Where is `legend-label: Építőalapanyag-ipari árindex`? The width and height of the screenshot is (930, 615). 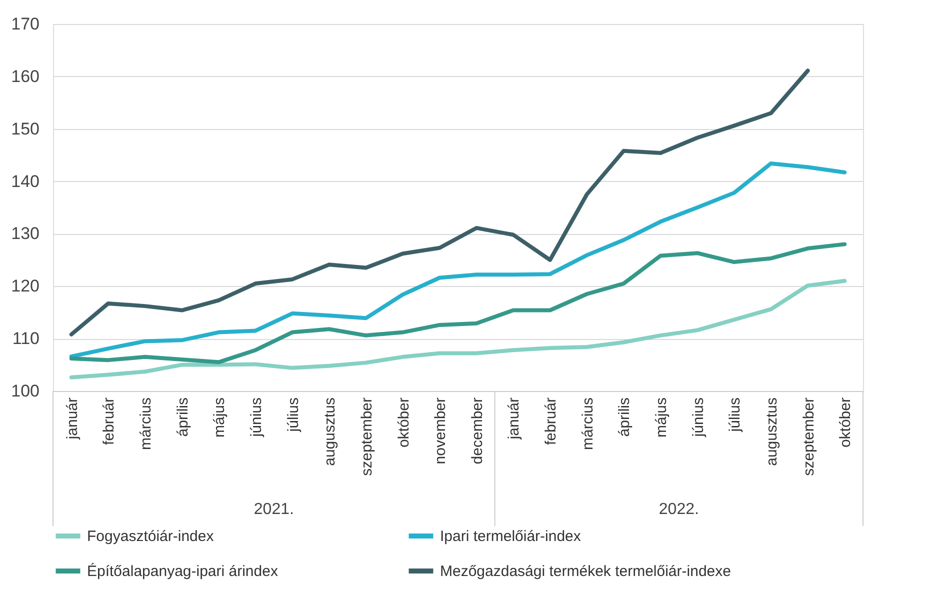
legend-label: Építőalapanyag-ipari árindex is located at coordinates (182, 571).